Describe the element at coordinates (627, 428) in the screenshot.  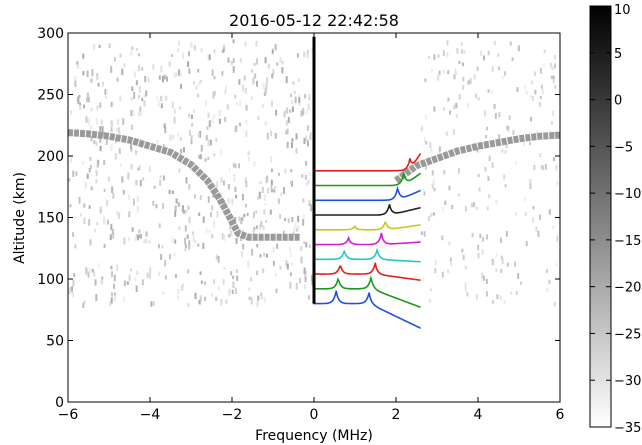
I see `colorbar-tick-label: −35` at that location.